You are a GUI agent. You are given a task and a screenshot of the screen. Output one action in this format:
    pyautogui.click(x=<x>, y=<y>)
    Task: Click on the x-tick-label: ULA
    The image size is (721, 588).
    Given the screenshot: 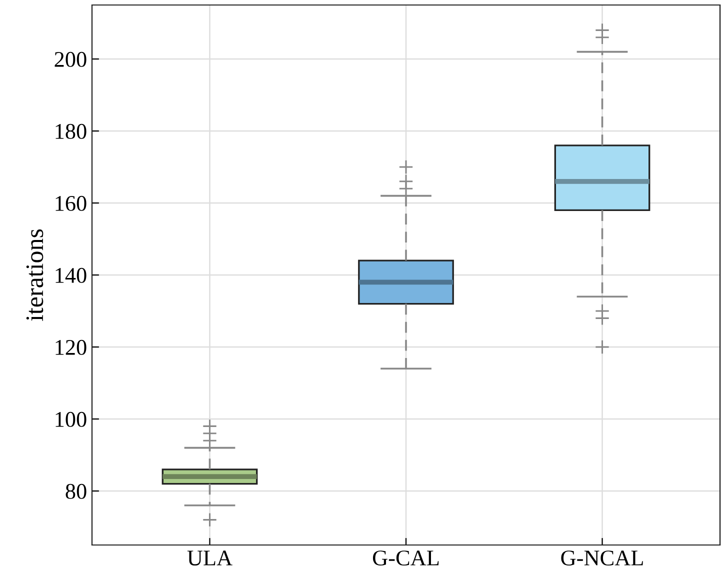 What is the action you would take?
    pyautogui.click(x=209, y=558)
    